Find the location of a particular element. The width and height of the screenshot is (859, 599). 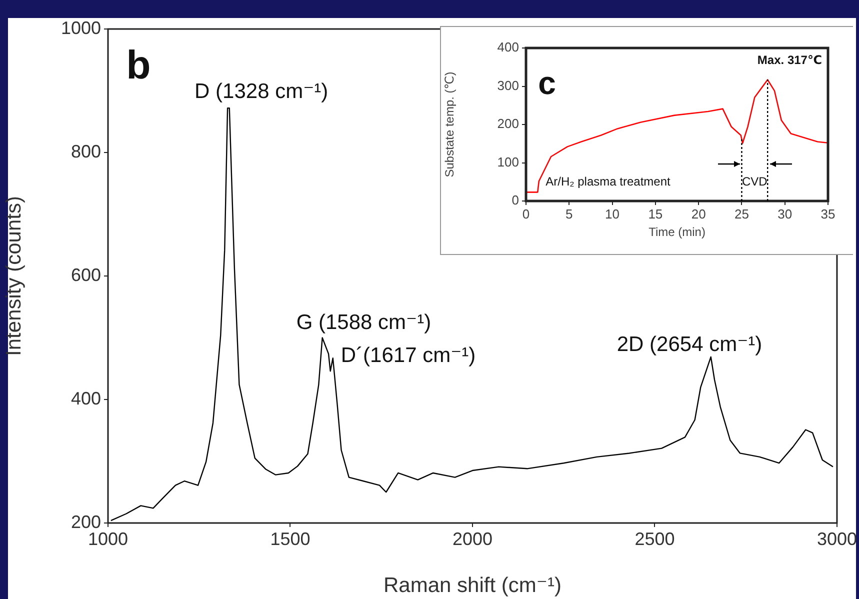

annotation: D´(1617 cm⁻¹) is located at coordinates (408, 356).